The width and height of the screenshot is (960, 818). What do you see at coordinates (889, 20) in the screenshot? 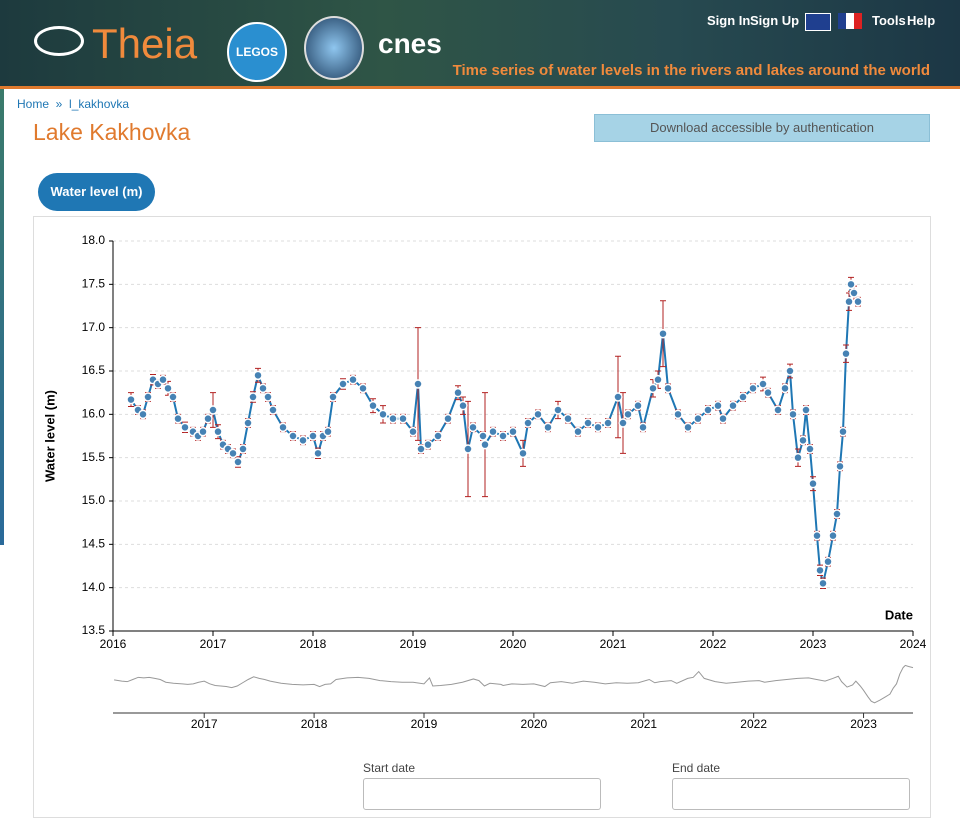
I see `tools: Tools` at bounding box center [889, 20].